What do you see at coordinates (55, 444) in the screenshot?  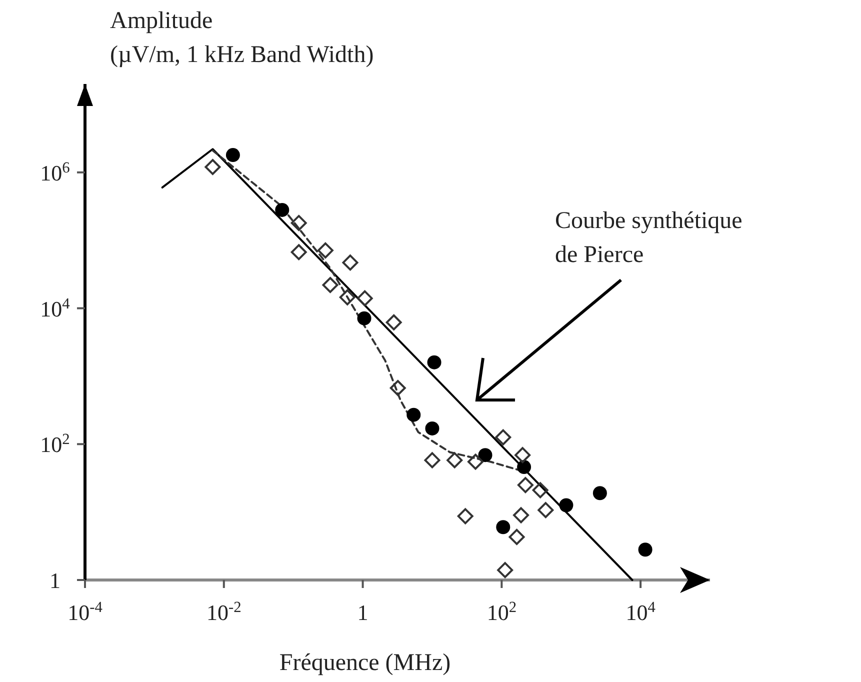 I see `y-tick-label: 10$^{2}$` at bounding box center [55, 444].